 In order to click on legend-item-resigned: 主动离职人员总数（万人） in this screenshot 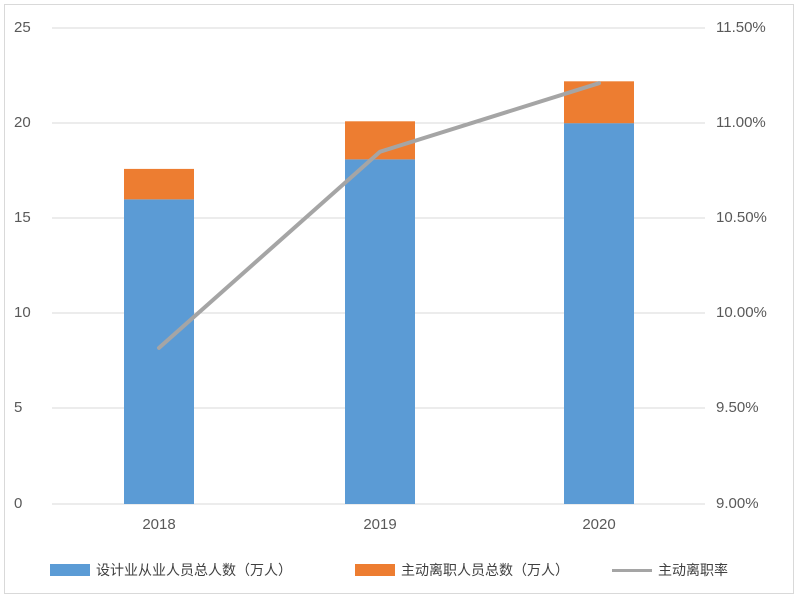, I will do `click(462, 570)`.